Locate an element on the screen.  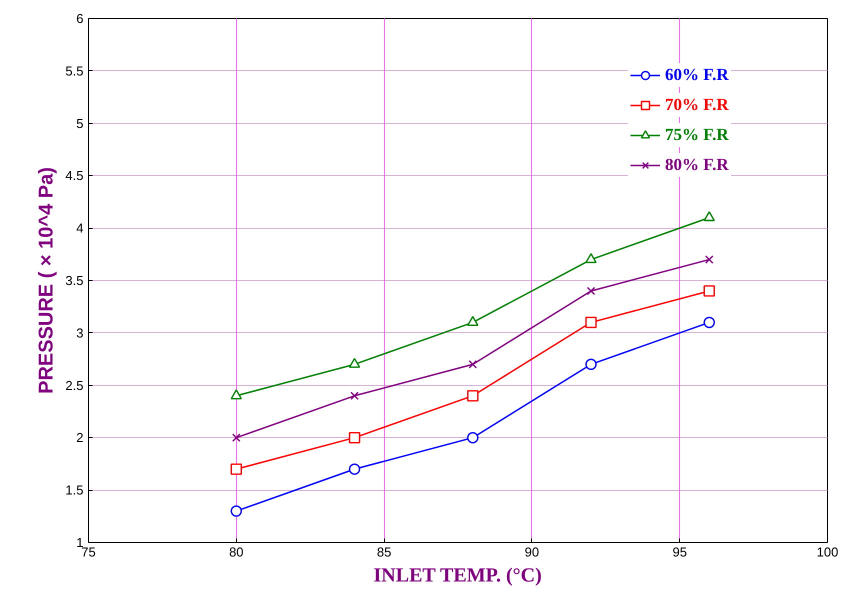
y-tick-label: 3 is located at coordinates (80, 332).